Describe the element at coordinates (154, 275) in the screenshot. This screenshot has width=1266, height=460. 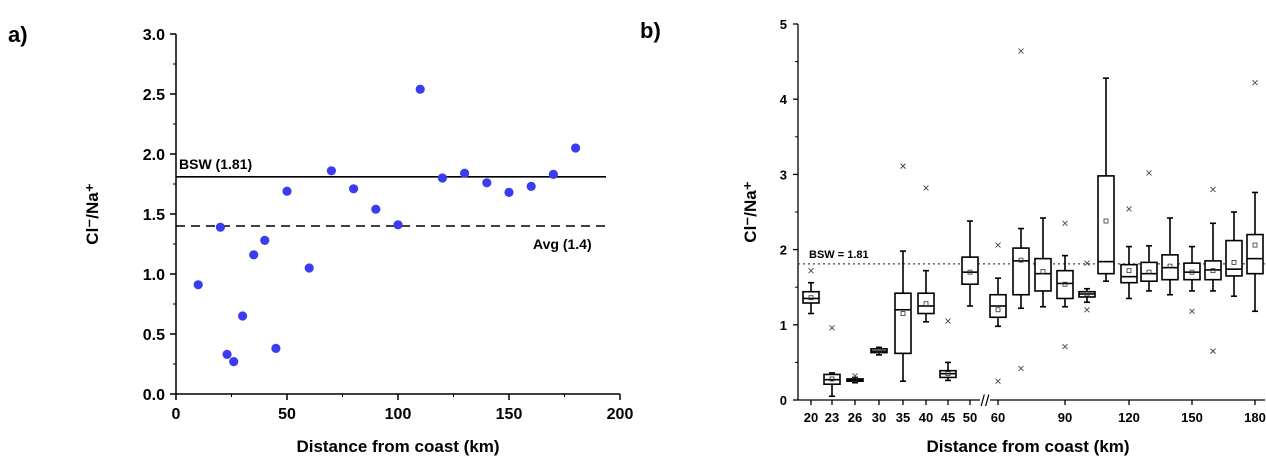
I see `panel-a-y-tick-label: 1.0` at that location.